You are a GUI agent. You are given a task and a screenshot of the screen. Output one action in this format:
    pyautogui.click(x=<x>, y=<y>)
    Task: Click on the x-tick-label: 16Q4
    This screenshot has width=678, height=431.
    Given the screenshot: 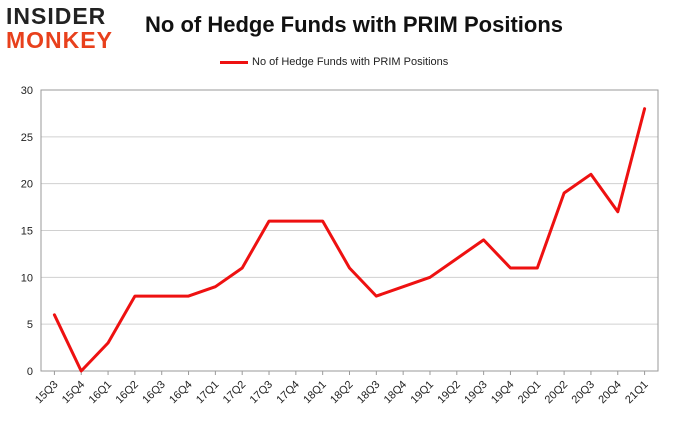 What is the action you would take?
    pyautogui.click(x=181, y=393)
    